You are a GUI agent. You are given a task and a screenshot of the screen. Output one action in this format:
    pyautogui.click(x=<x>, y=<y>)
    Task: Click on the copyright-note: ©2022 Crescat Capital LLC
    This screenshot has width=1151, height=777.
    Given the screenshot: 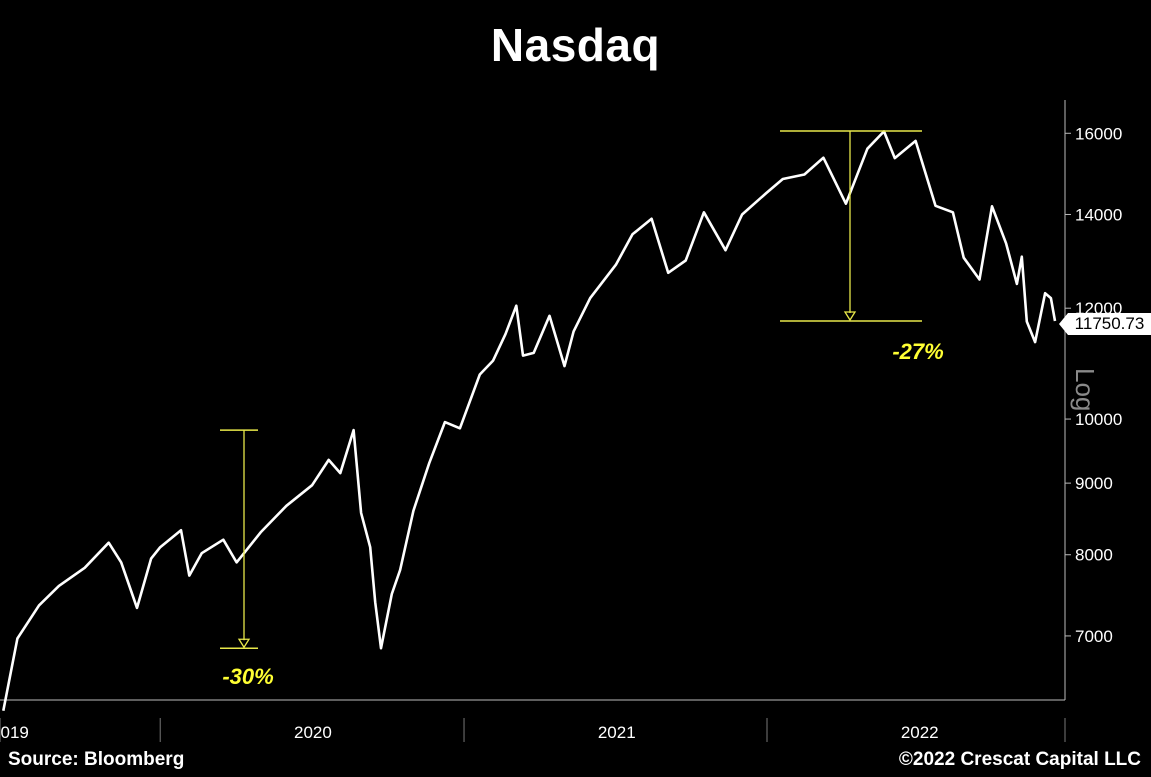 What is the action you would take?
    pyautogui.click(x=1019, y=759)
    